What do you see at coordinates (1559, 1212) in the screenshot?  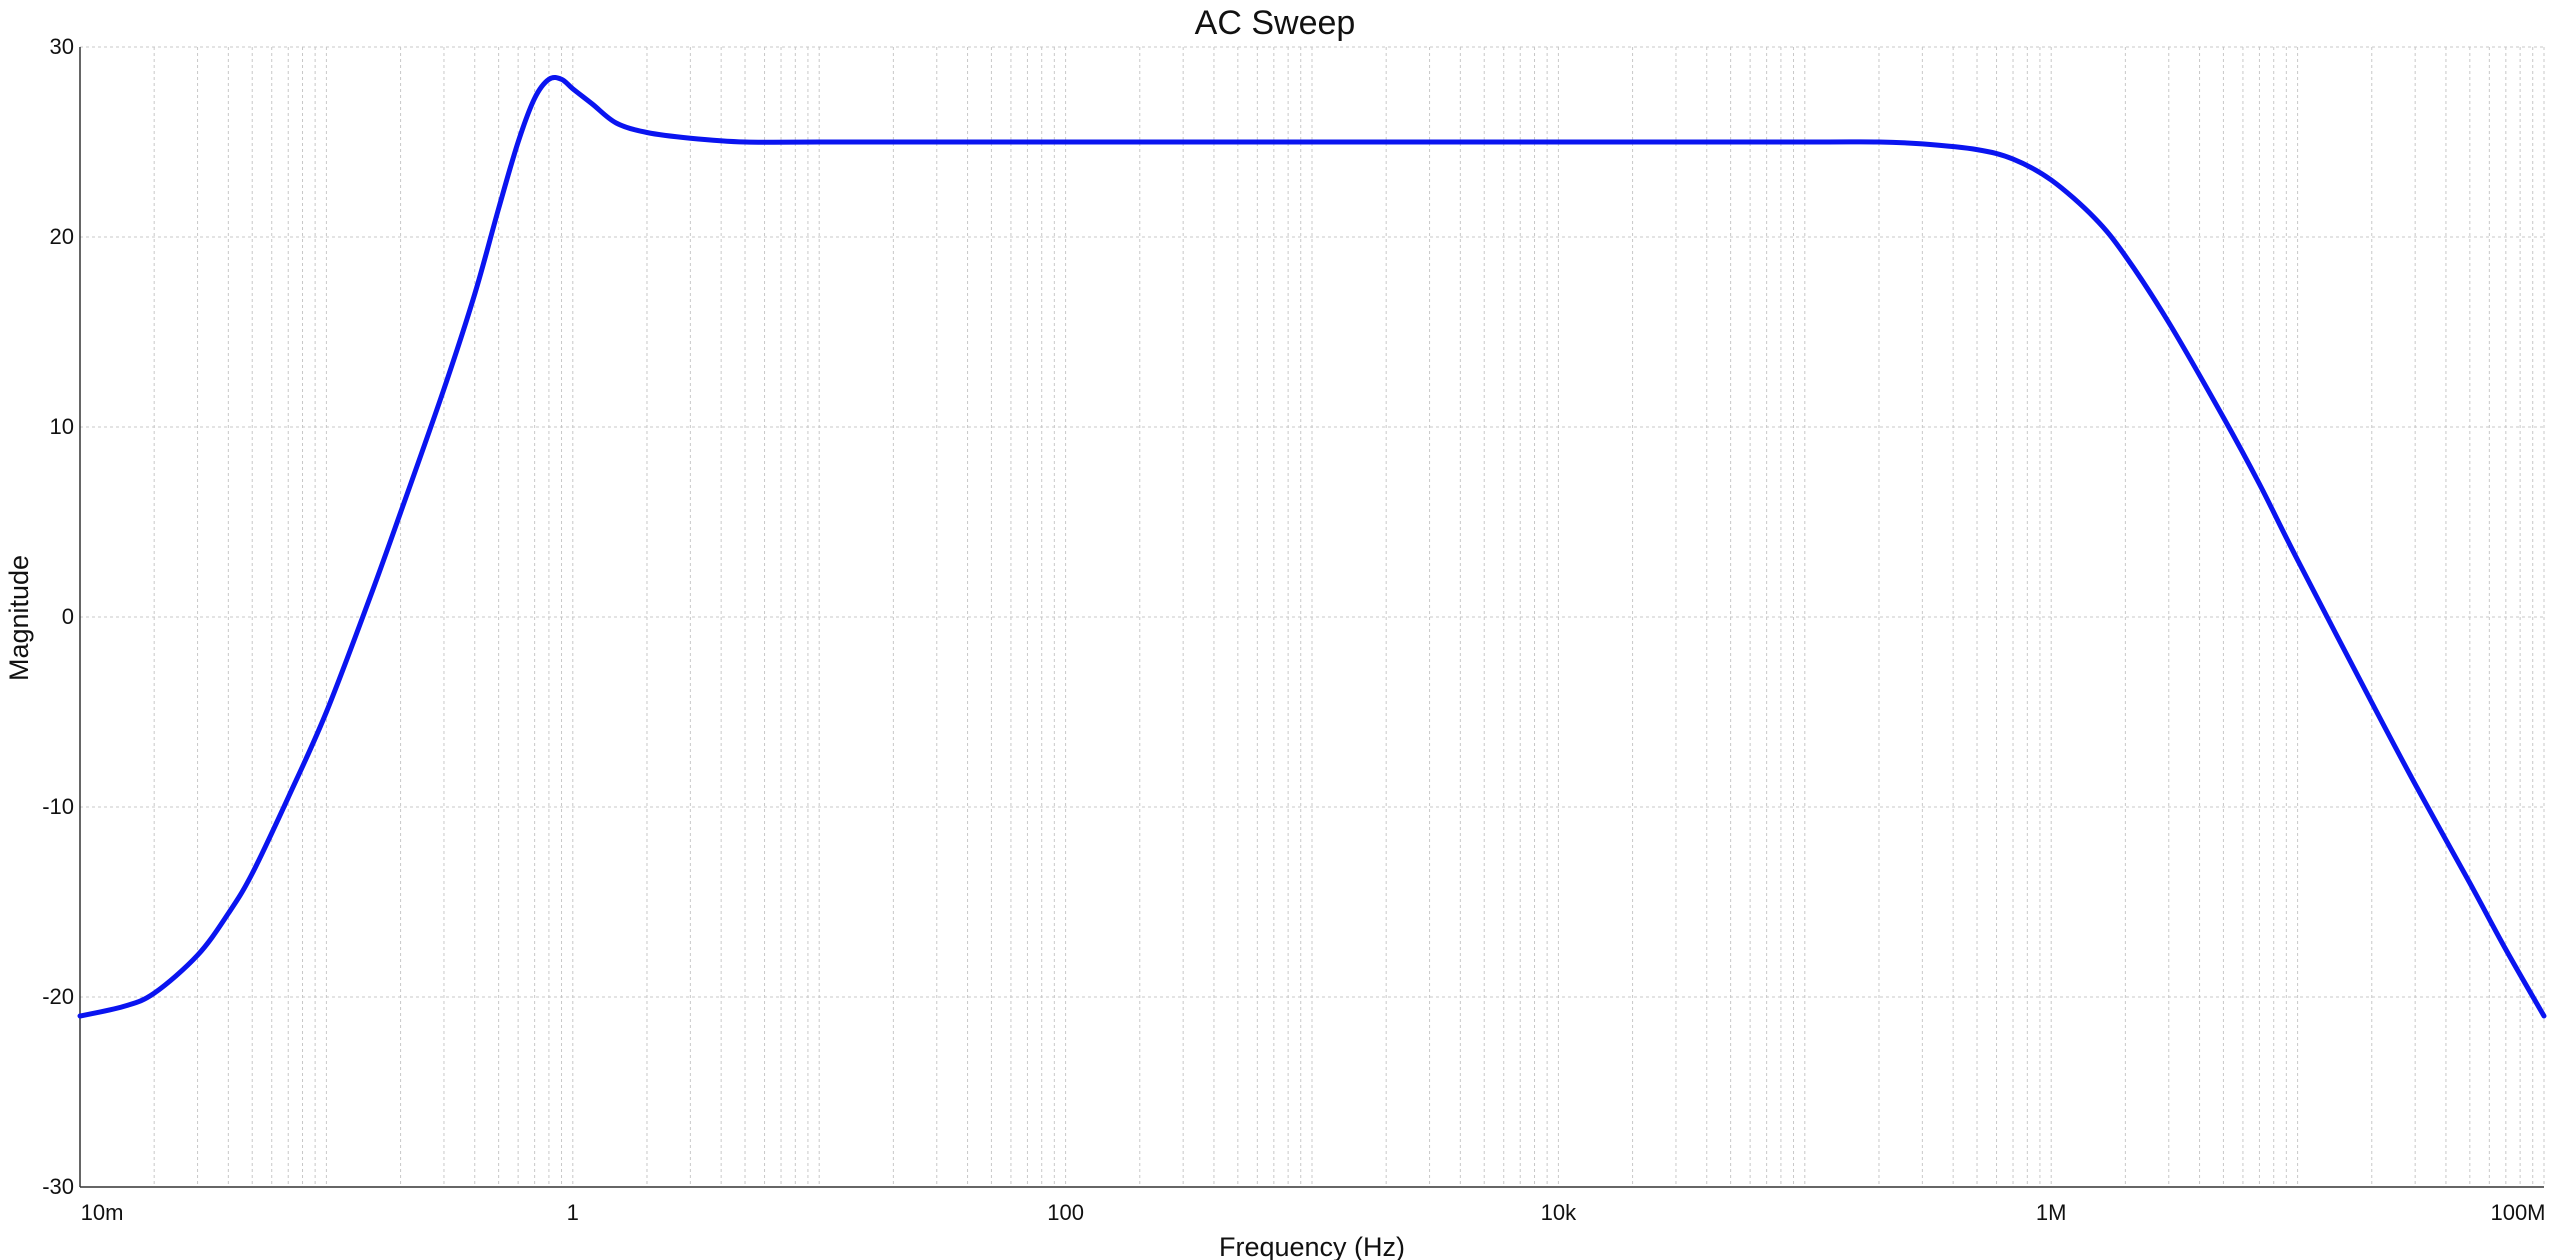 I see `x-tick-label: 10k` at bounding box center [1559, 1212].